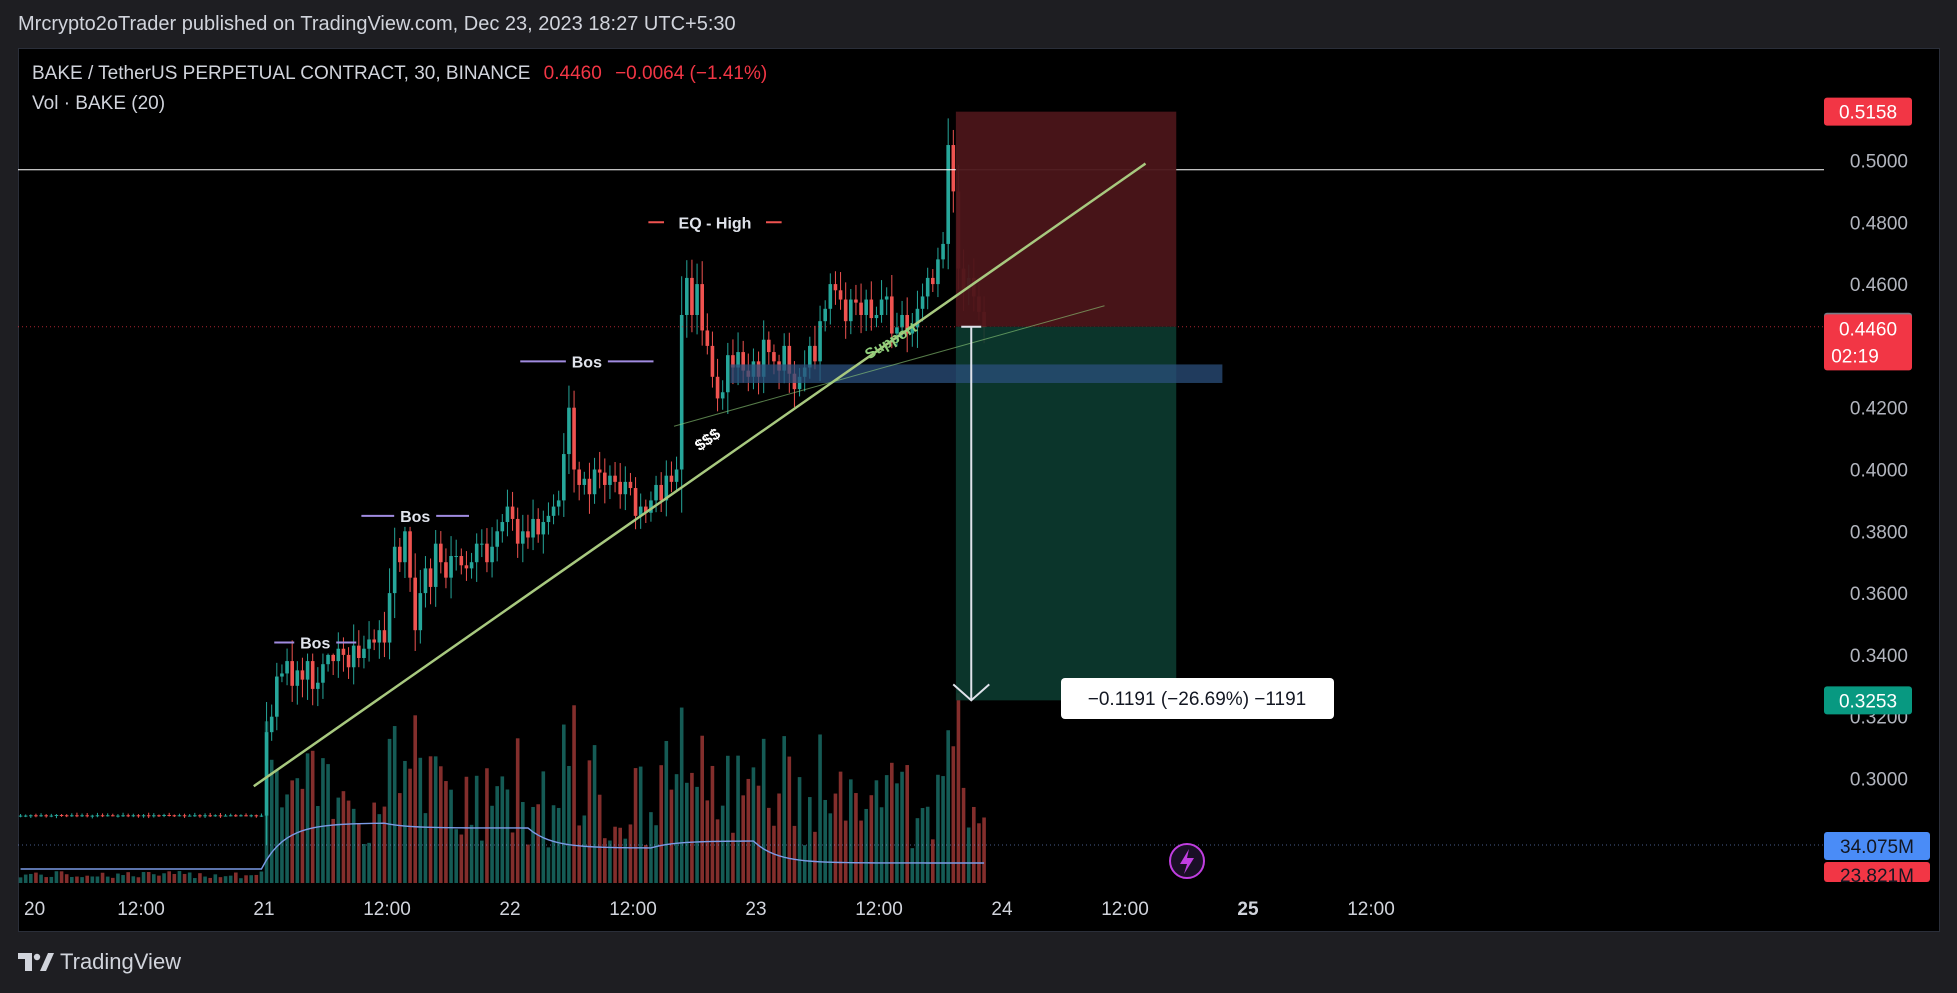 The image size is (1957, 993). I want to click on price-badge-label: 0.4460, so click(1868, 329).